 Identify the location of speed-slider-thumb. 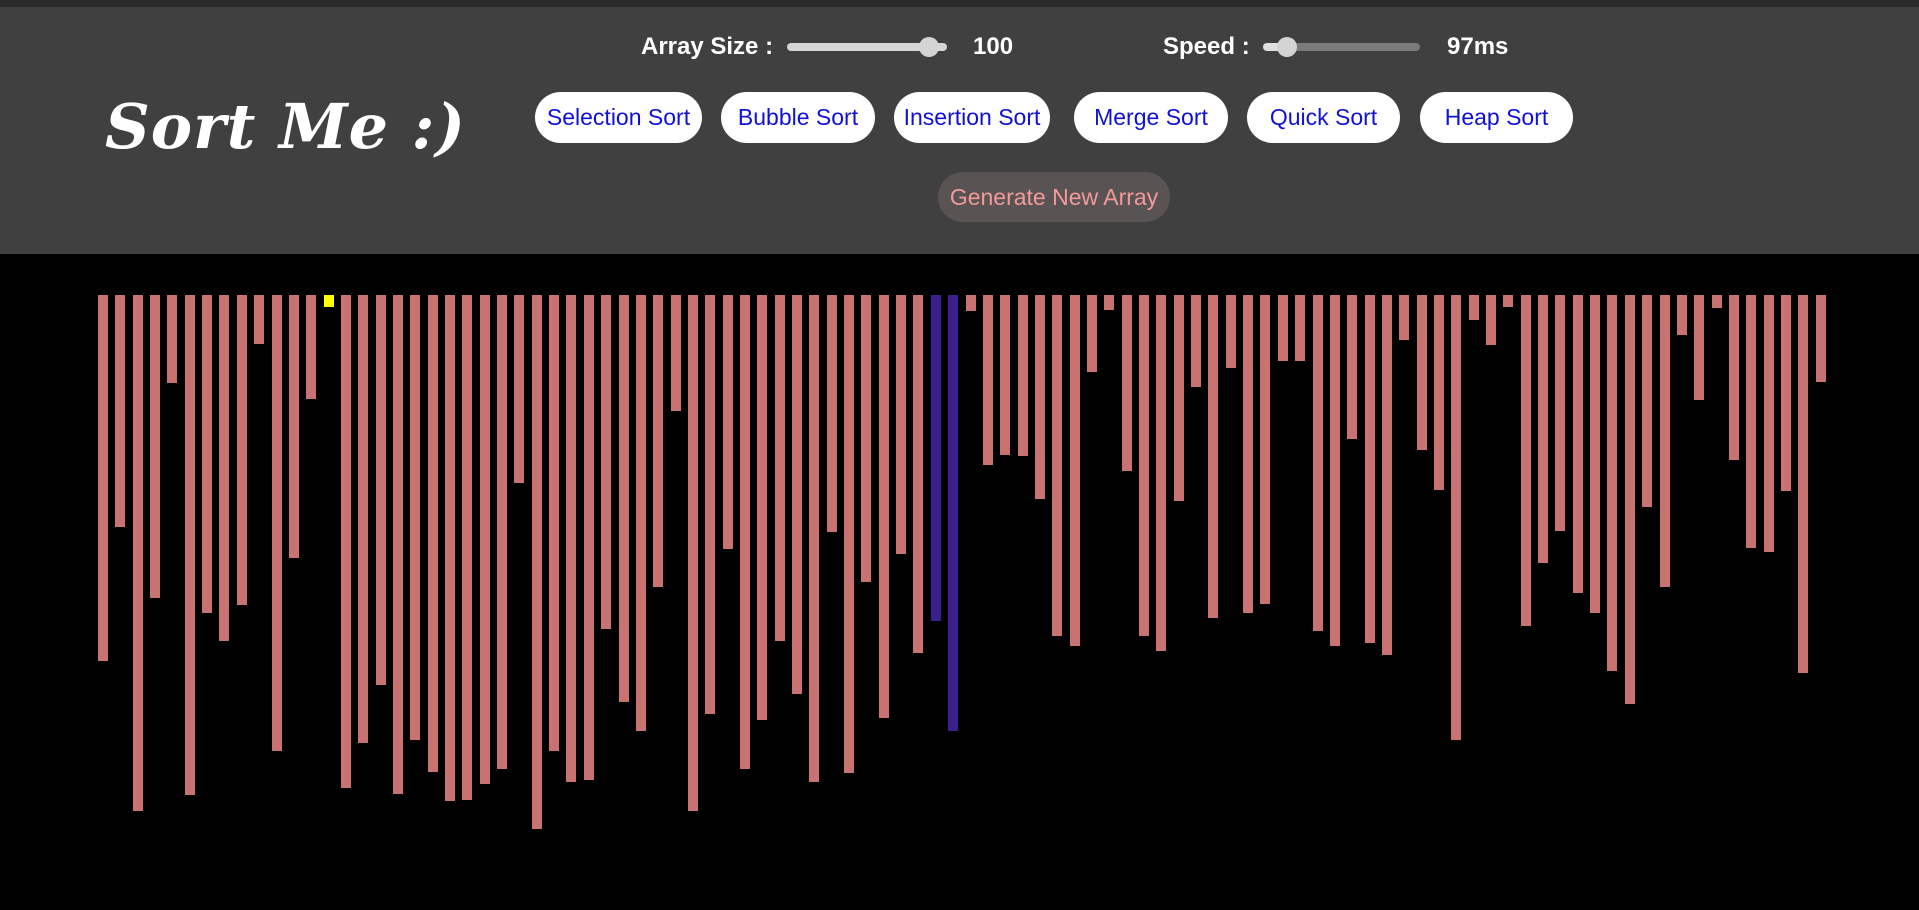
(1287, 47).